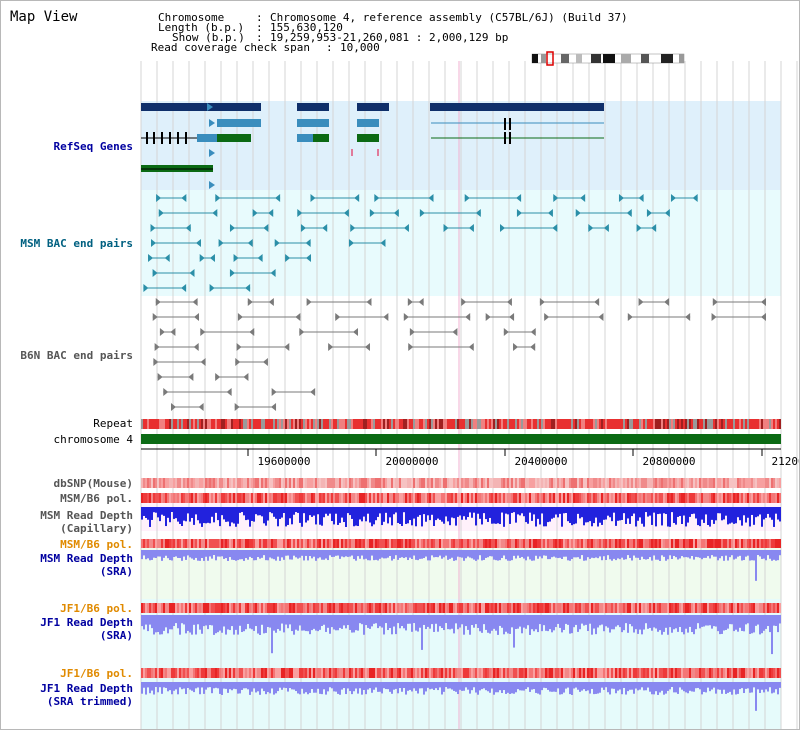 The width and height of the screenshot is (800, 730). Describe the element at coordinates (86, 688) in the screenshot. I see `track-label-jf1-depth-trimmed: JF1 Read Depth` at that location.